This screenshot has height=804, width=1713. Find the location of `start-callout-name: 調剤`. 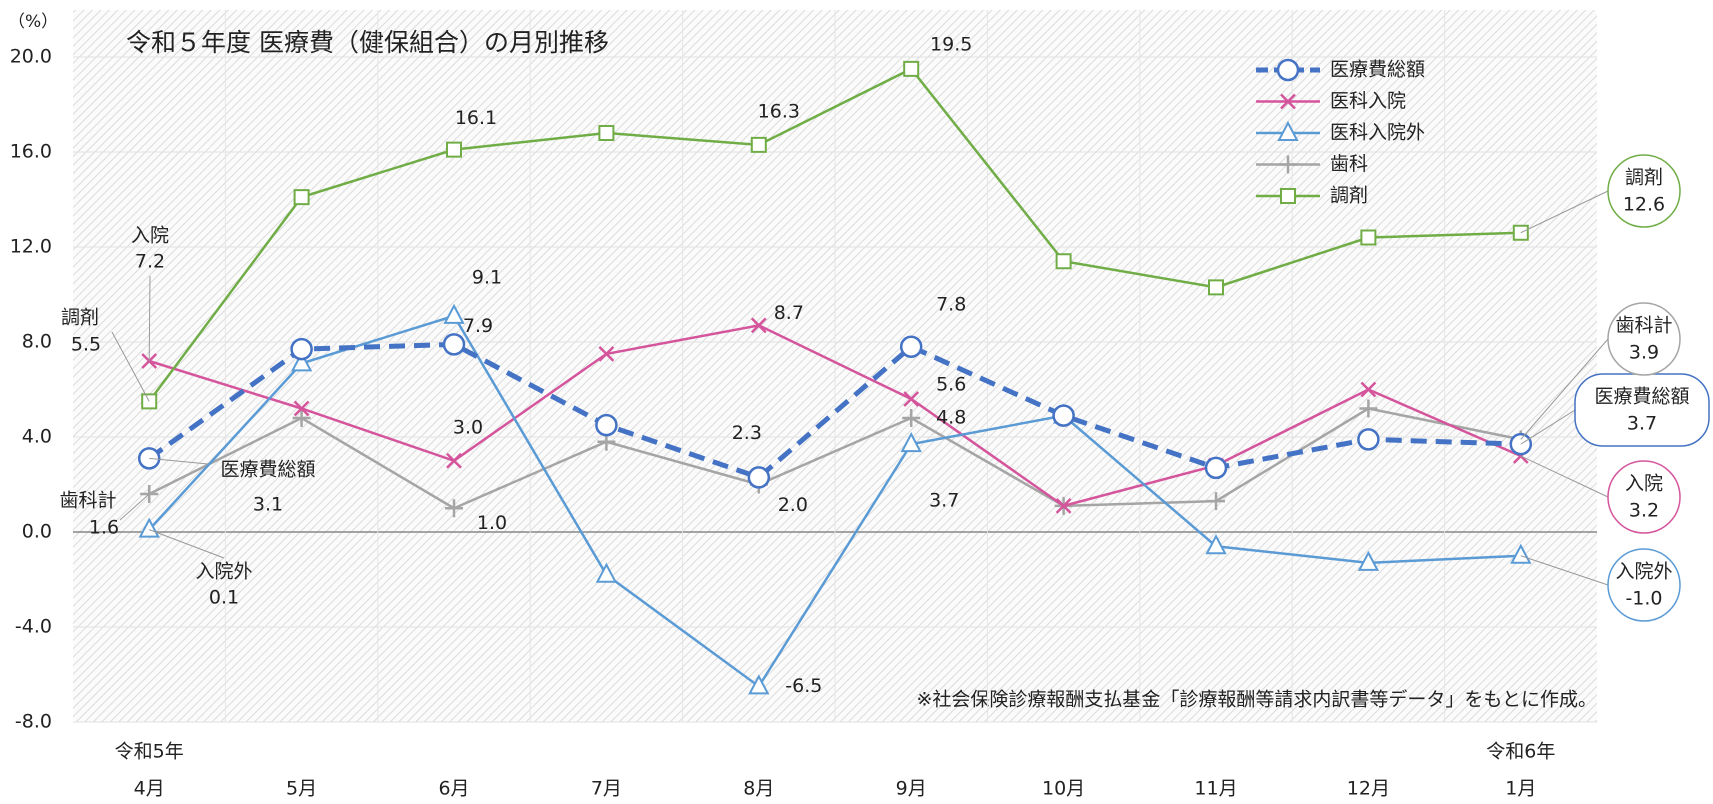

start-callout-name: 調剤 is located at coordinates (80, 318).